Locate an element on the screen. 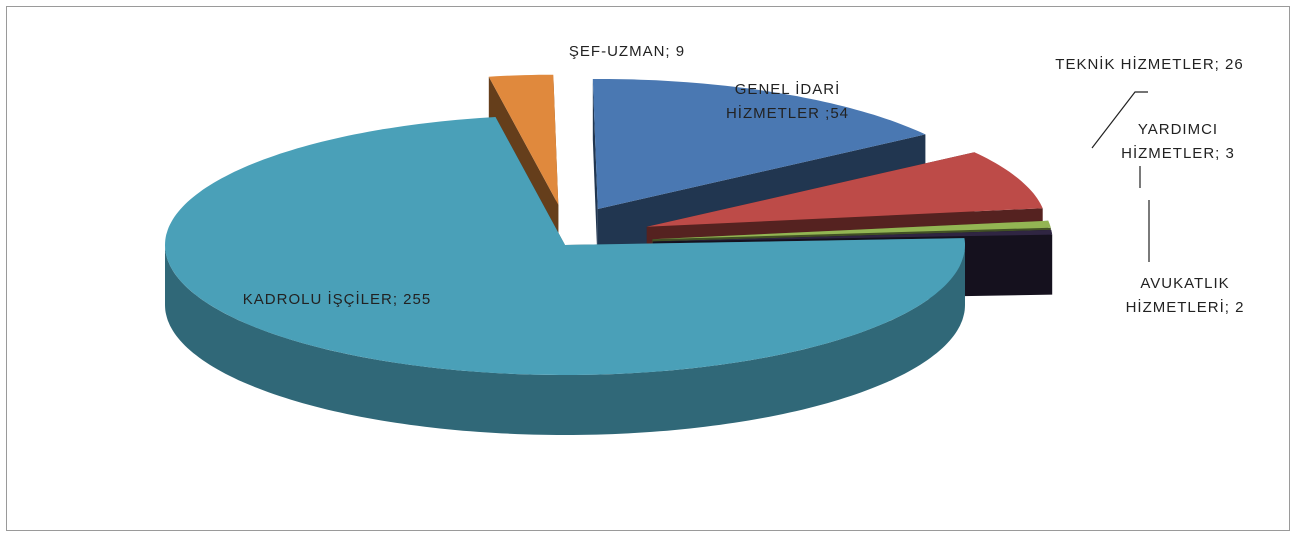 This screenshot has width=1298, height=539. data-label: AVUKATLIK HİZMETLERİ; 2 is located at coordinates (1185, 296).